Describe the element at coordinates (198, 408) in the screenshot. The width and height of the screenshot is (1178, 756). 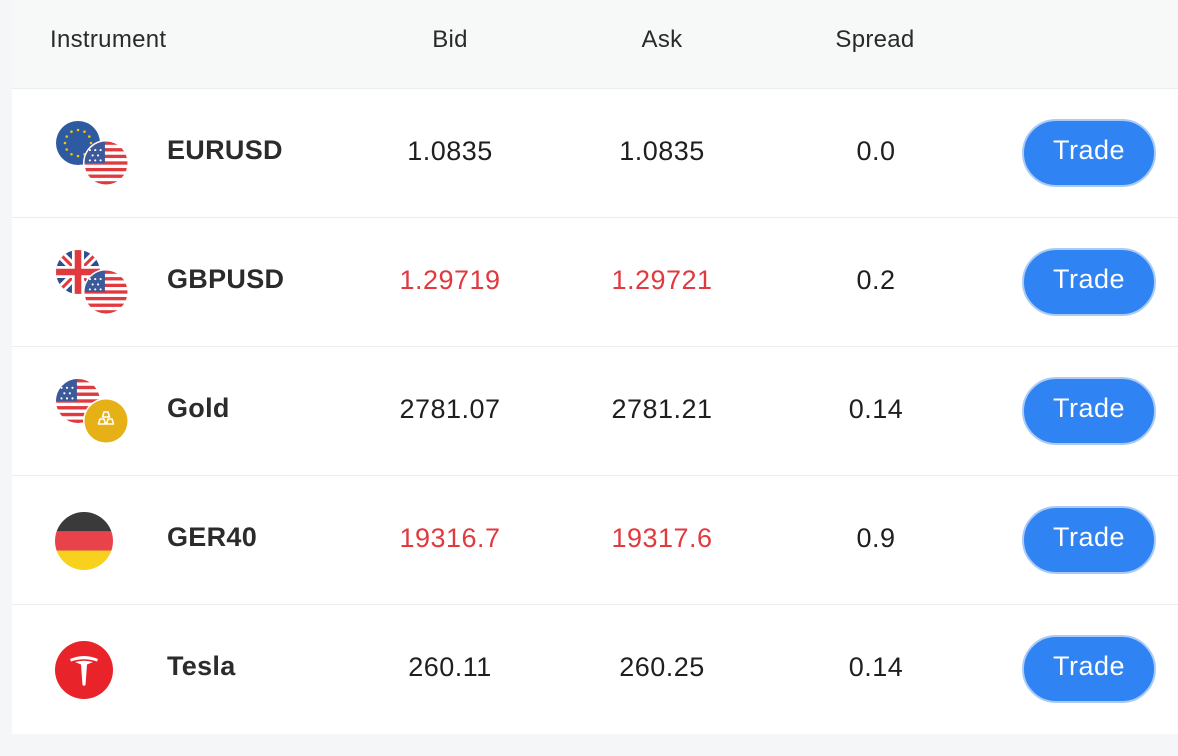
I see `instrument-name: Gold` at that location.